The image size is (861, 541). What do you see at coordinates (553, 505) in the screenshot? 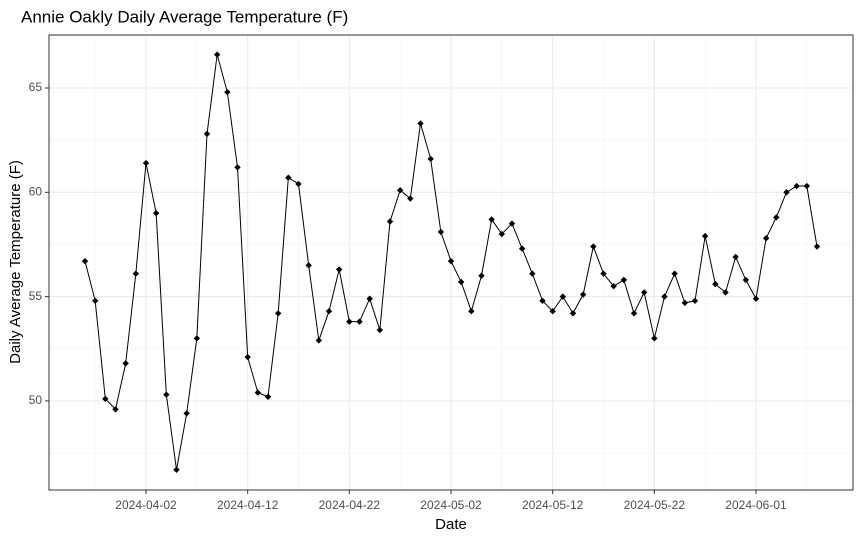
I see `x-tick-label: 2024-05-12` at bounding box center [553, 505].